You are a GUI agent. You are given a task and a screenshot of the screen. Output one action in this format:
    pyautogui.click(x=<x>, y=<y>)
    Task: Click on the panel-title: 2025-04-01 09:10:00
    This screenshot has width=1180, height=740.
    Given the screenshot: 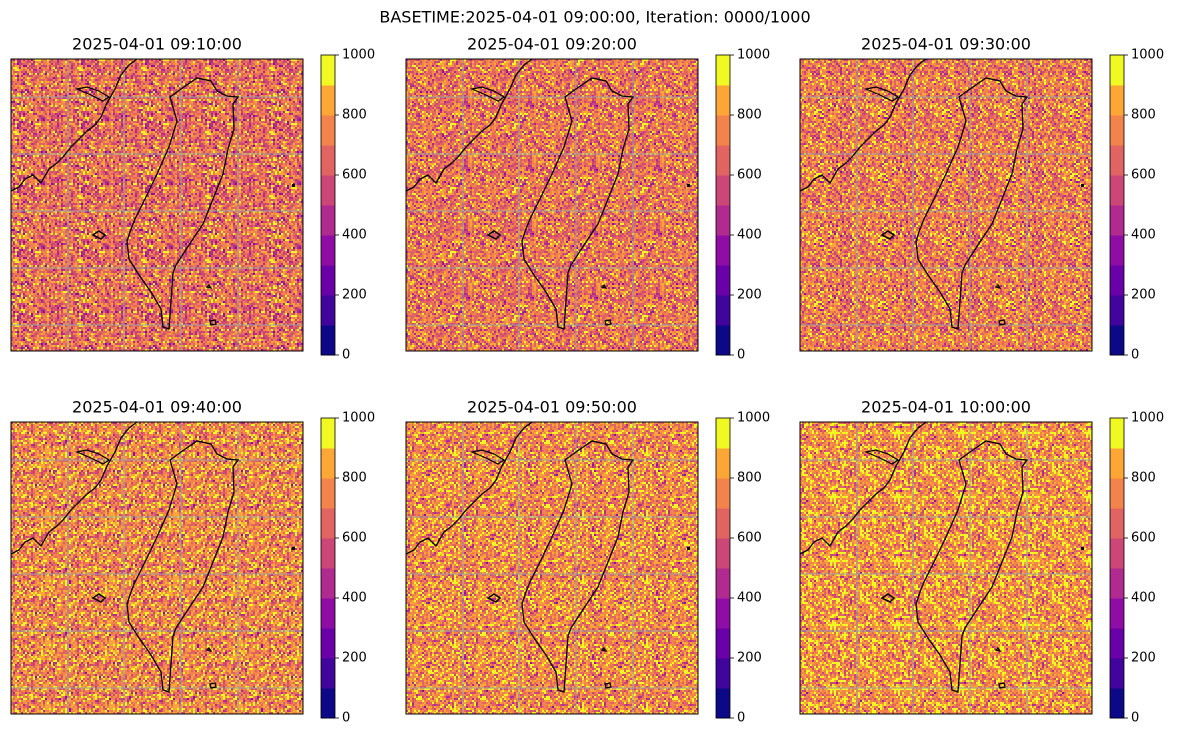 What is the action you would take?
    pyautogui.click(x=157, y=44)
    